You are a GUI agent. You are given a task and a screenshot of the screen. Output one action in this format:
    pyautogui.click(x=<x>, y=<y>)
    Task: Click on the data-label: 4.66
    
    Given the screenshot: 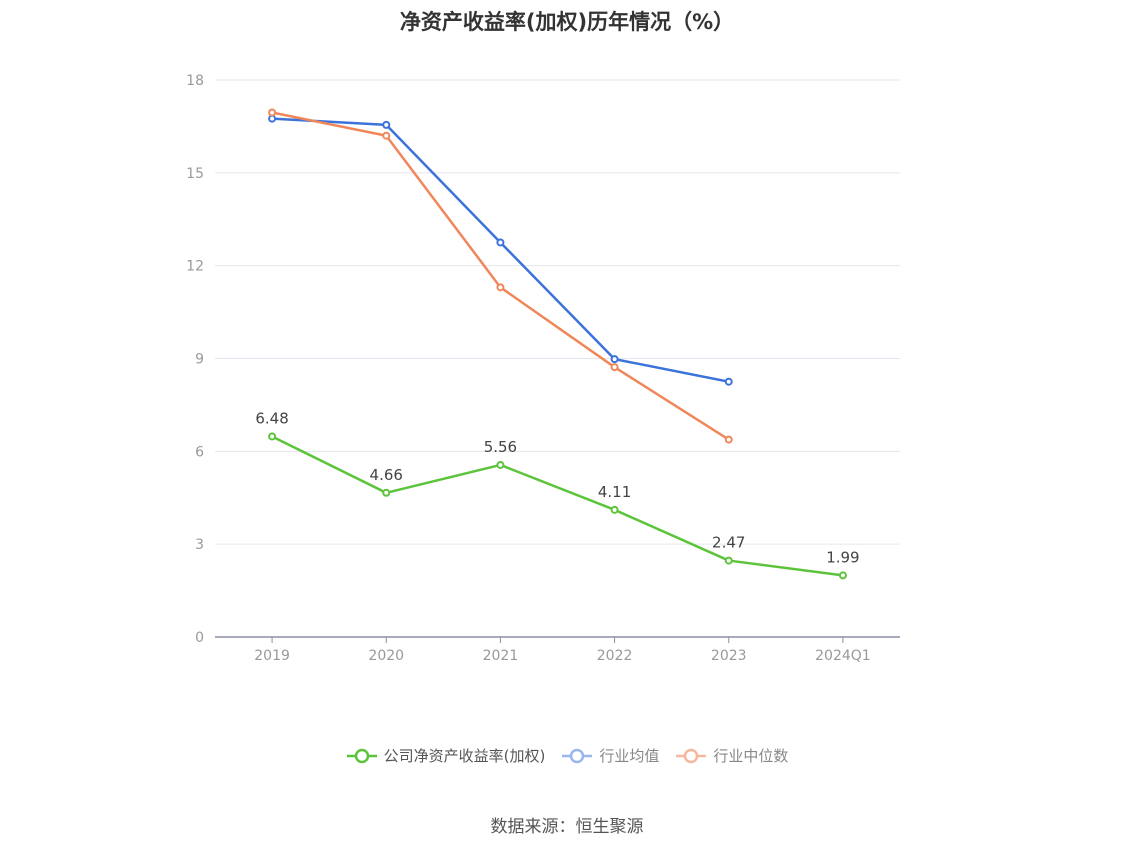 What is the action you would take?
    pyautogui.click(x=386, y=475)
    